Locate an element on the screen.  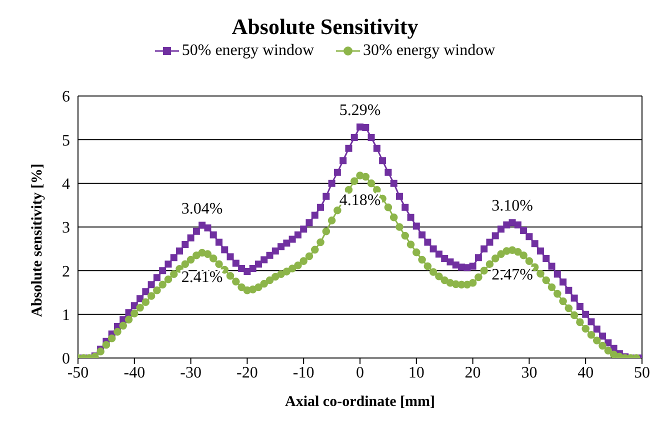
x-tick-label: 40 is located at coordinates (586, 373).